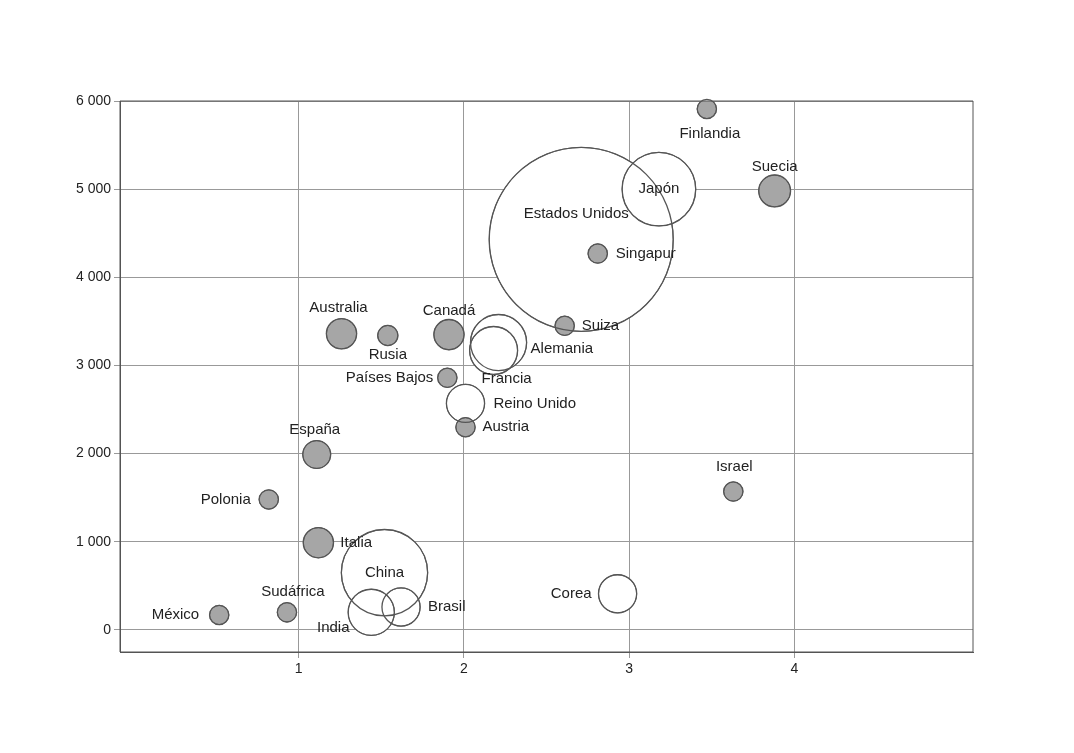 The image size is (1074, 753). What do you see at coordinates (384, 571) in the screenshot?
I see `annotation: China` at bounding box center [384, 571].